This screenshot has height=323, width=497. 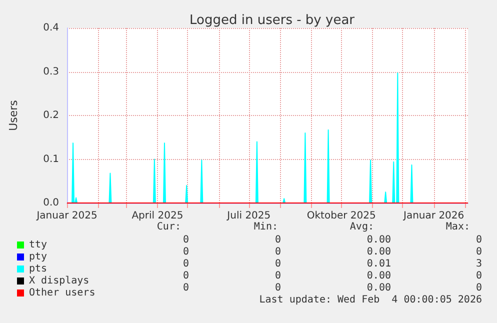 I want to click on text: Avg:, so click(x=362, y=227).